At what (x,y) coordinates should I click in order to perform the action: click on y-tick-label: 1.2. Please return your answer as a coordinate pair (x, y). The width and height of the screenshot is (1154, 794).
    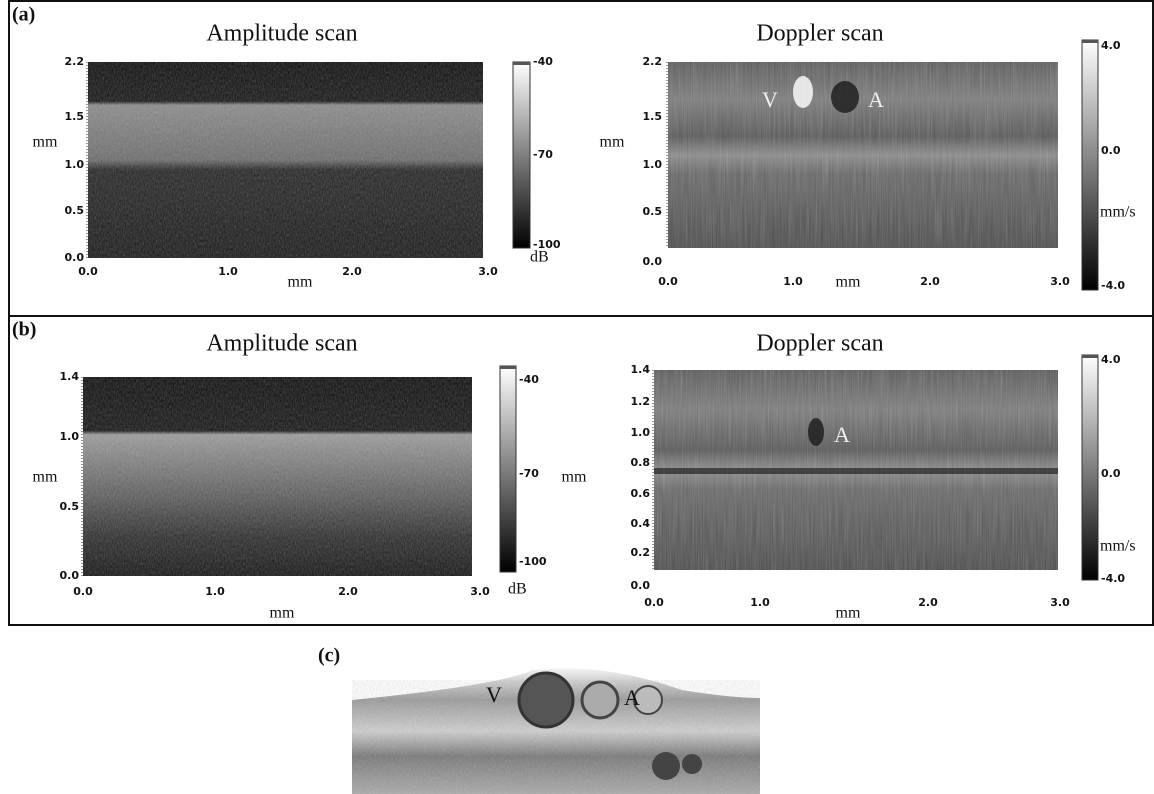
    Looking at the image, I should click on (641, 401).